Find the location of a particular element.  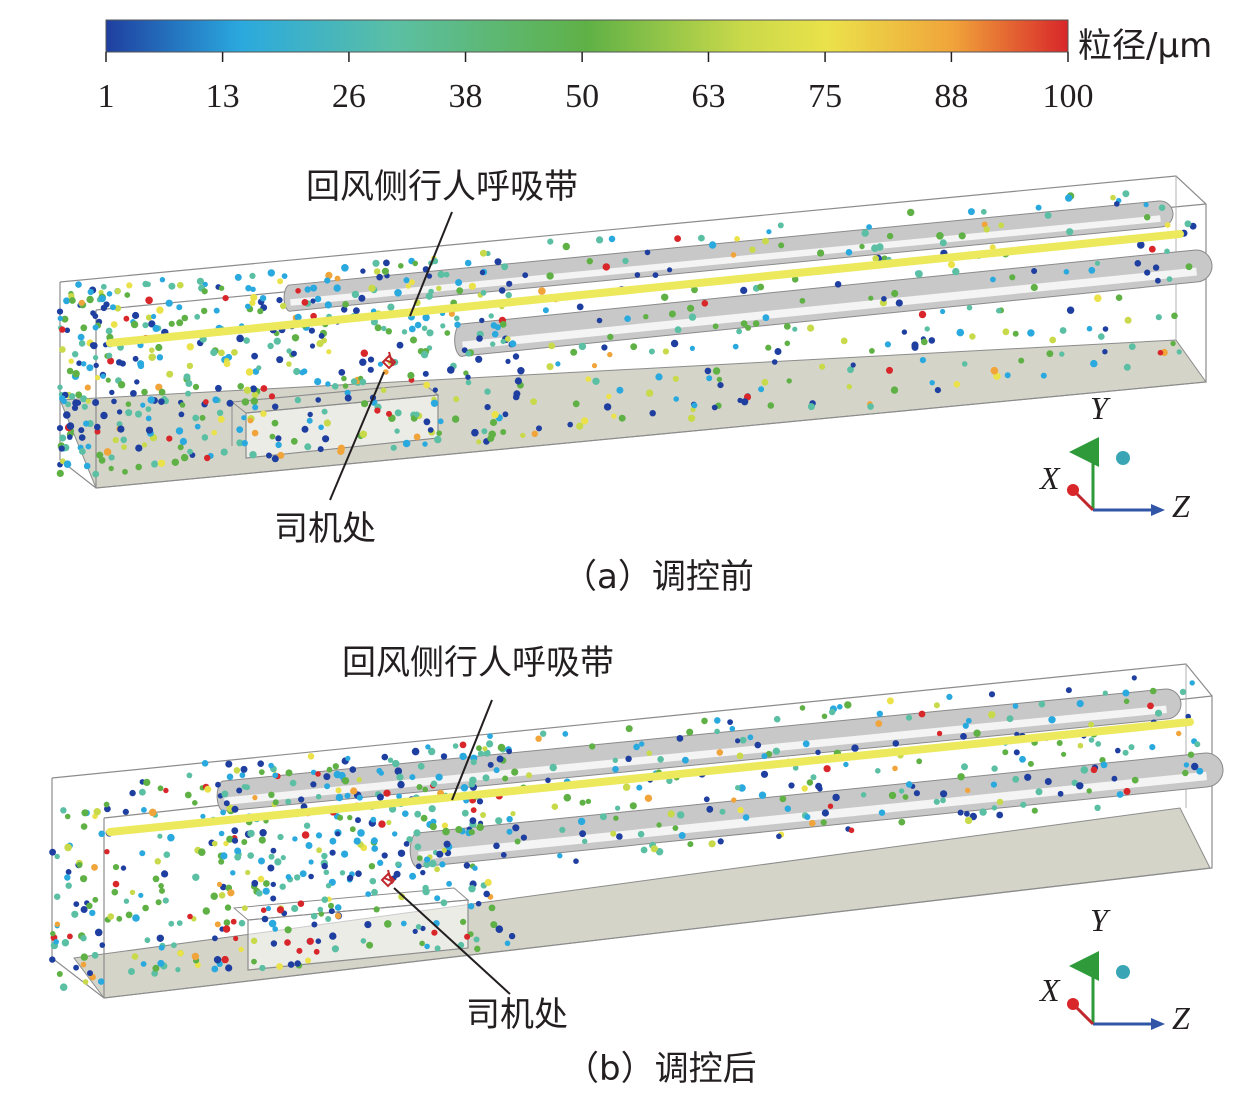

colorbar-tick-label: 88 is located at coordinates (951, 96).